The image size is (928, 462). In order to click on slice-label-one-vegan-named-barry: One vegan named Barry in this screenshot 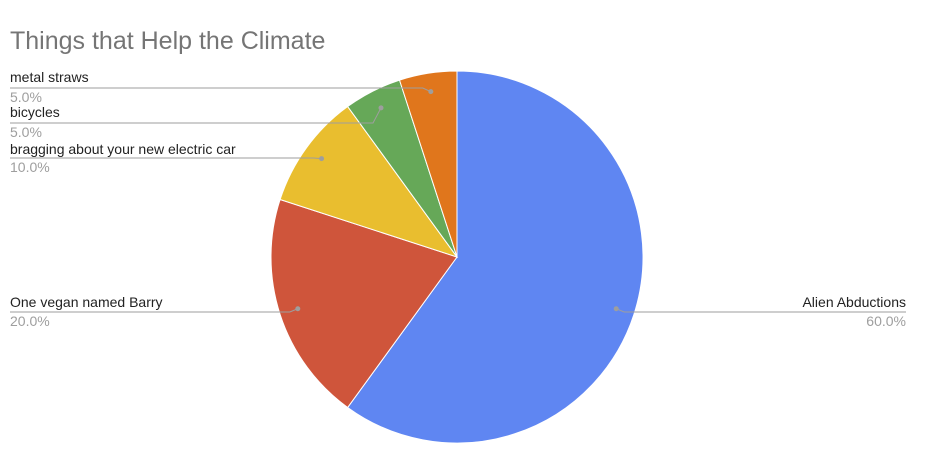, I will do `click(86, 302)`.